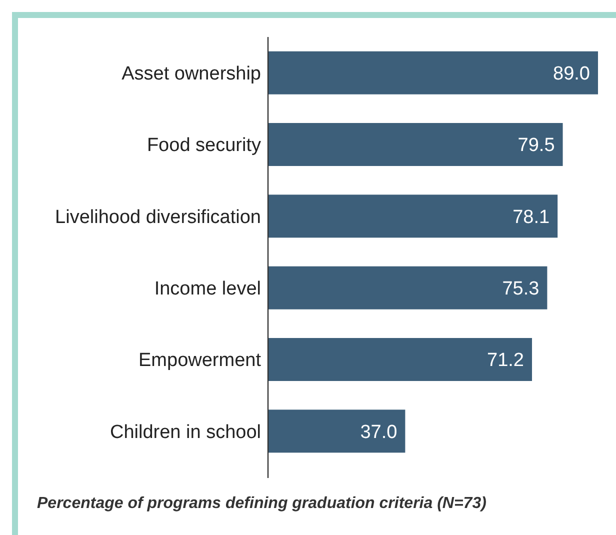 The width and height of the screenshot is (616, 535). What do you see at coordinates (204, 145) in the screenshot?
I see `y-tick-label: Food security` at bounding box center [204, 145].